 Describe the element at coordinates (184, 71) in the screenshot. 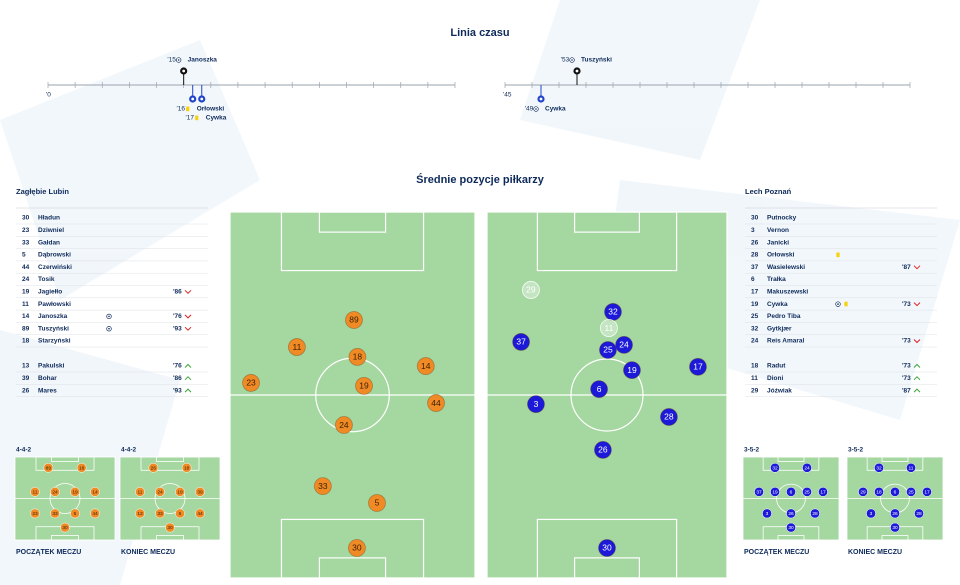

I see `event-pin-hole` at that location.